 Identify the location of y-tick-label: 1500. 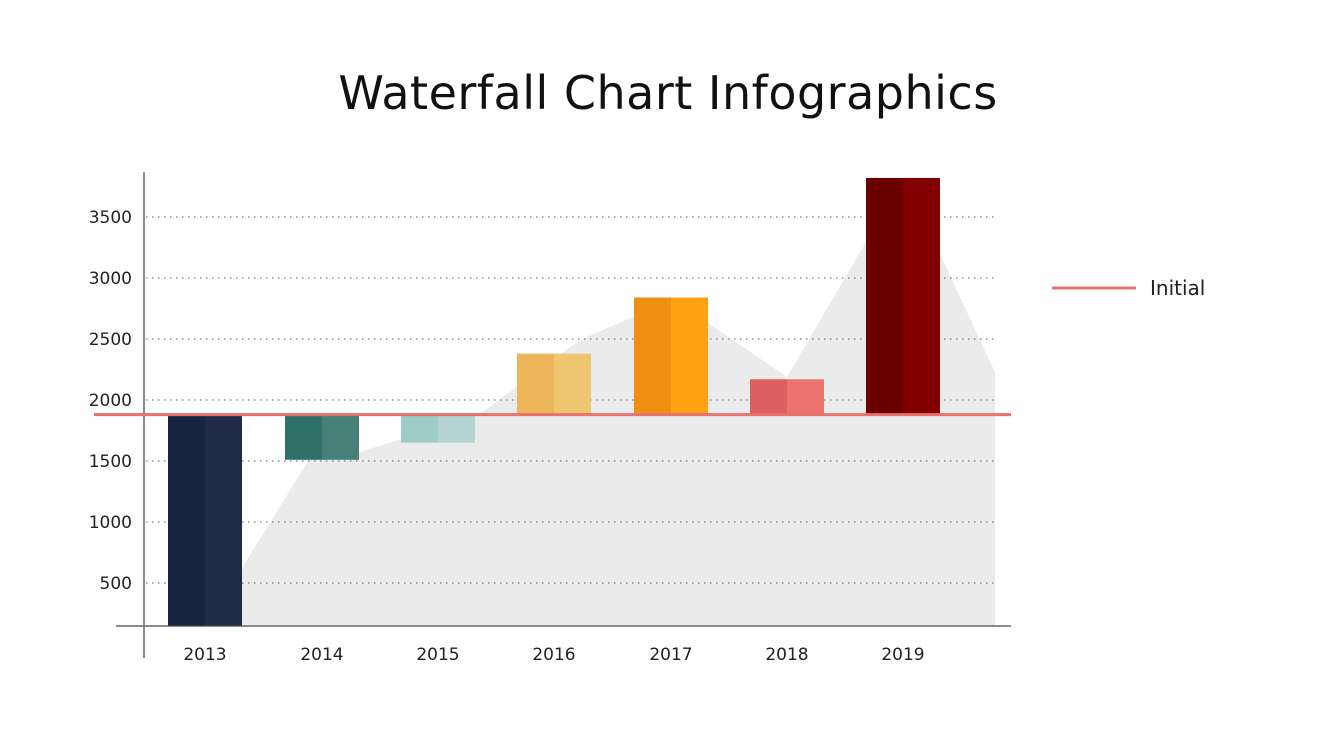
(110, 462).